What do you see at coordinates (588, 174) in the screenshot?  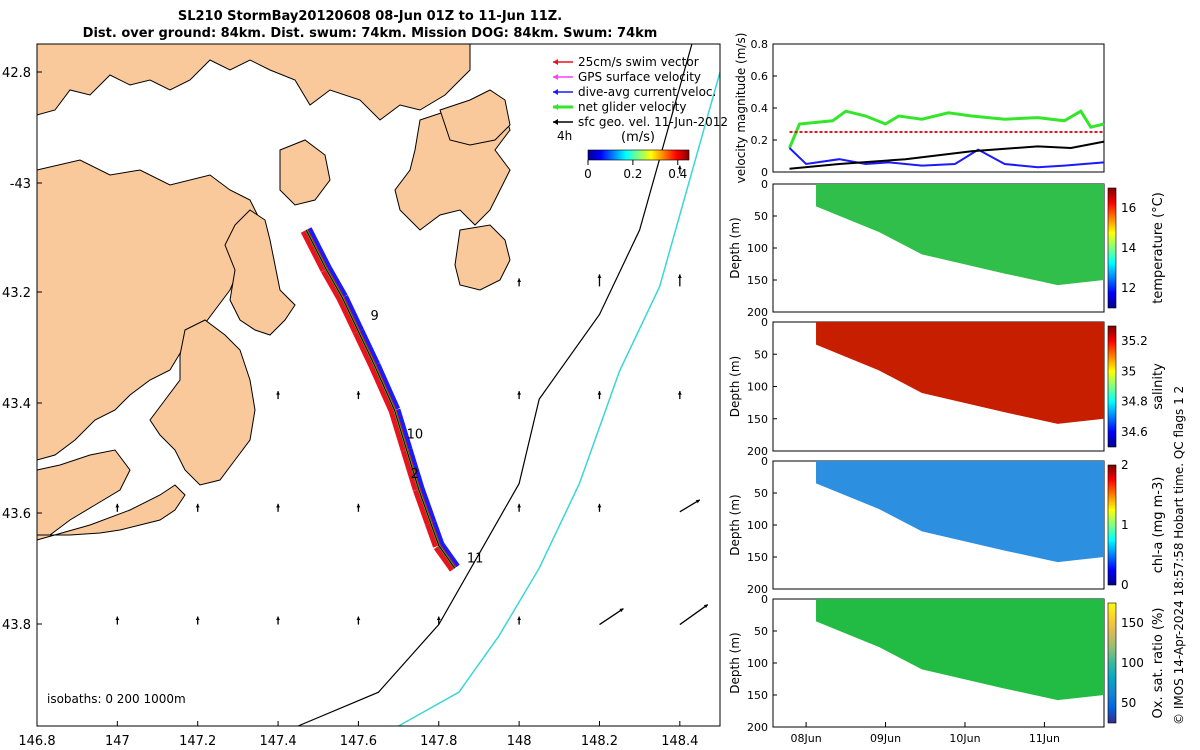 I see `colorbar-tick-label: 0` at bounding box center [588, 174].